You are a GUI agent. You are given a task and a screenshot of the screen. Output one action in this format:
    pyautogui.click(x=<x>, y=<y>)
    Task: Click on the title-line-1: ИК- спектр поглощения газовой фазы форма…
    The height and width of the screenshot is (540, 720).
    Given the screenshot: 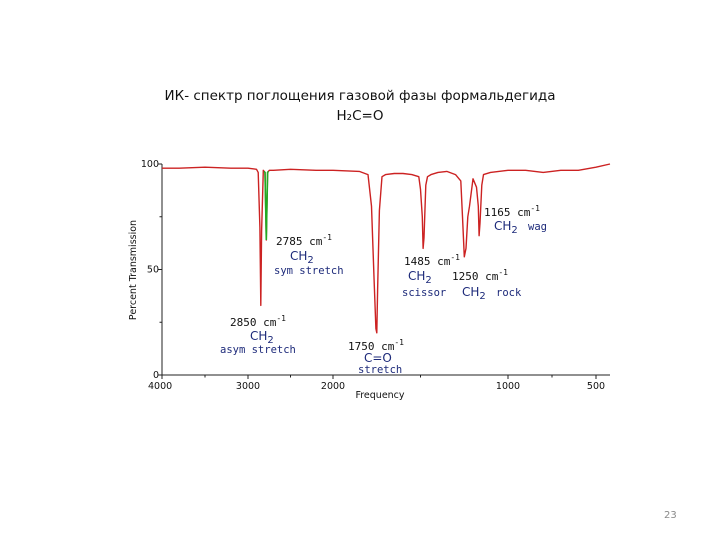 What is the action you would take?
    pyautogui.click(x=360, y=96)
    